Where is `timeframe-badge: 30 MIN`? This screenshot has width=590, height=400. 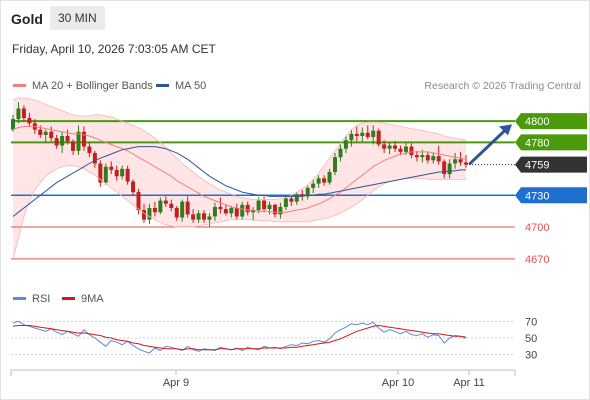 timeframe-badge: 30 MIN is located at coordinates (77, 18).